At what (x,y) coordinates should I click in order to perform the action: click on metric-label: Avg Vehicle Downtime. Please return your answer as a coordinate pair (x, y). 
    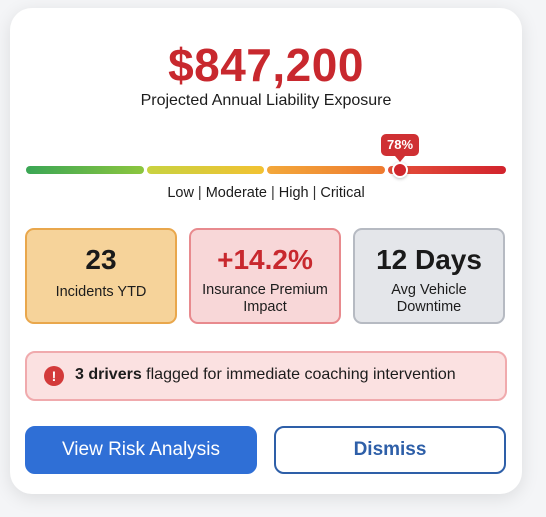
    Looking at the image, I should click on (429, 298).